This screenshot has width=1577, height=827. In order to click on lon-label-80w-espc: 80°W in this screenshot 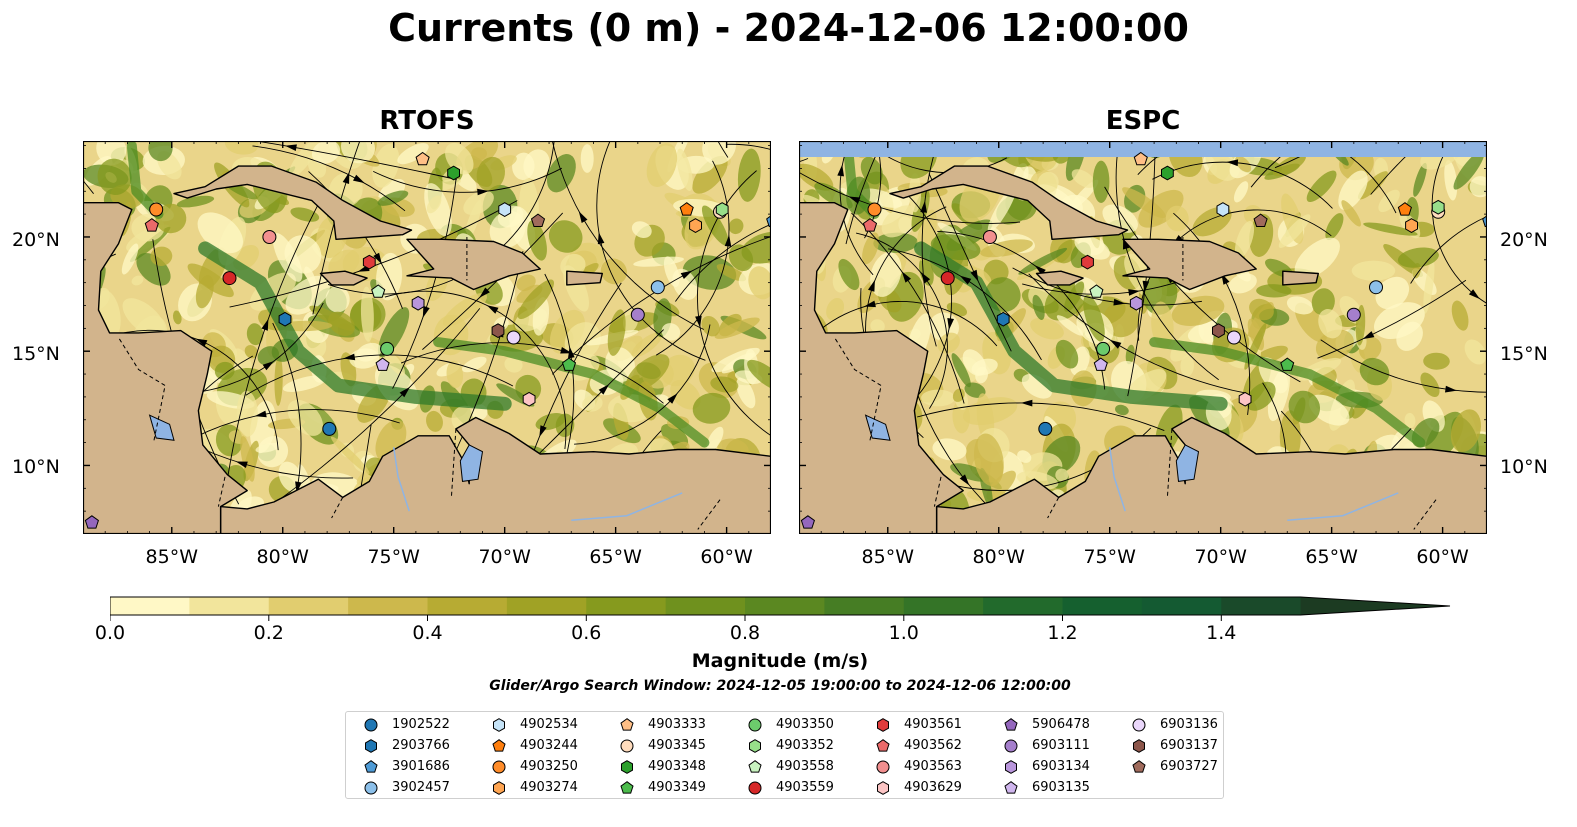, I will do `click(998, 557)`.